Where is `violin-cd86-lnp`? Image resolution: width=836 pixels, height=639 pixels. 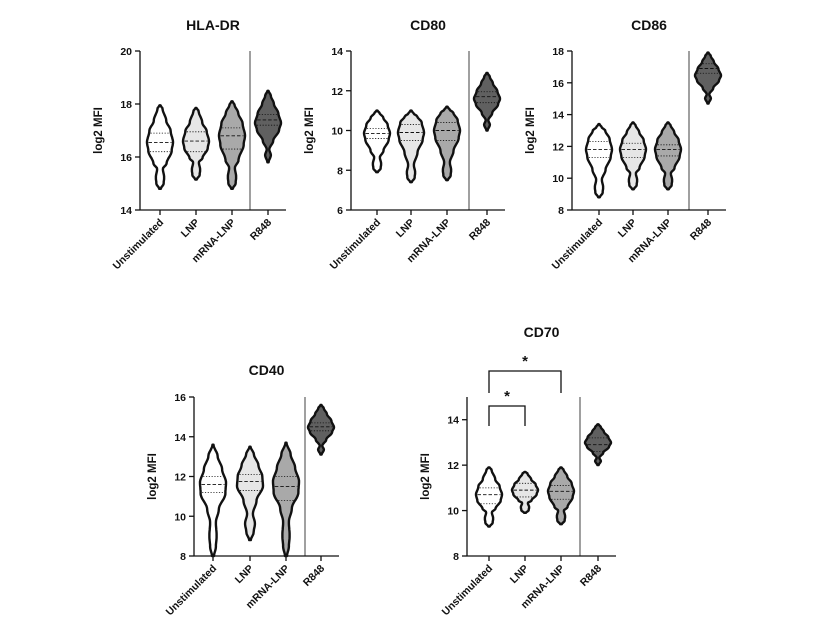
violin-cd86-lnp is located at coordinates (633, 156).